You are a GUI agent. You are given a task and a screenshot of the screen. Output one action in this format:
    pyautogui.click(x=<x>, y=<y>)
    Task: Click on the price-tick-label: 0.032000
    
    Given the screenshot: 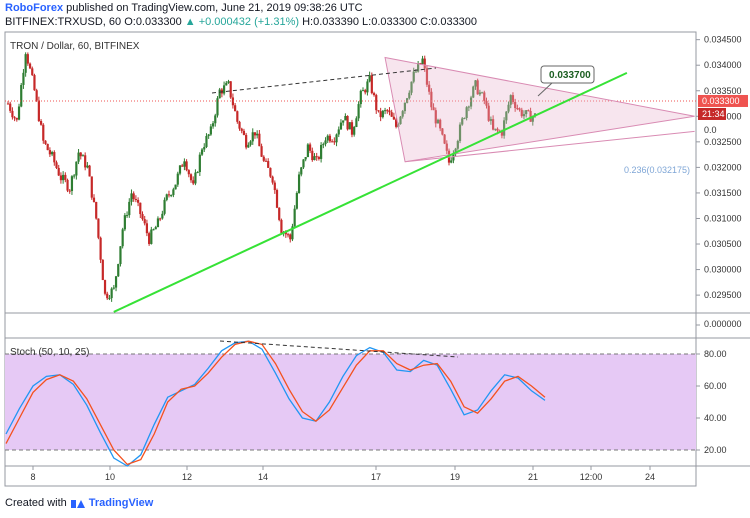 What is the action you would take?
    pyautogui.click(x=723, y=167)
    